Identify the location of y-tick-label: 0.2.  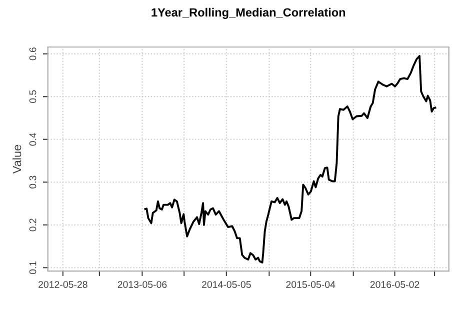
(32, 225).